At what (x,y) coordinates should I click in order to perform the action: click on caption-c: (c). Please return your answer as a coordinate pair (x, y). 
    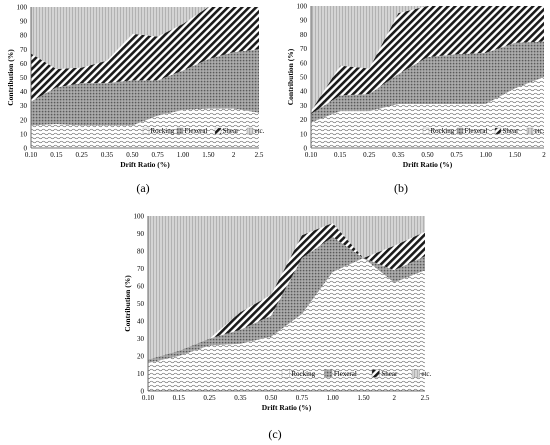
    Looking at the image, I should click on (274, 434).